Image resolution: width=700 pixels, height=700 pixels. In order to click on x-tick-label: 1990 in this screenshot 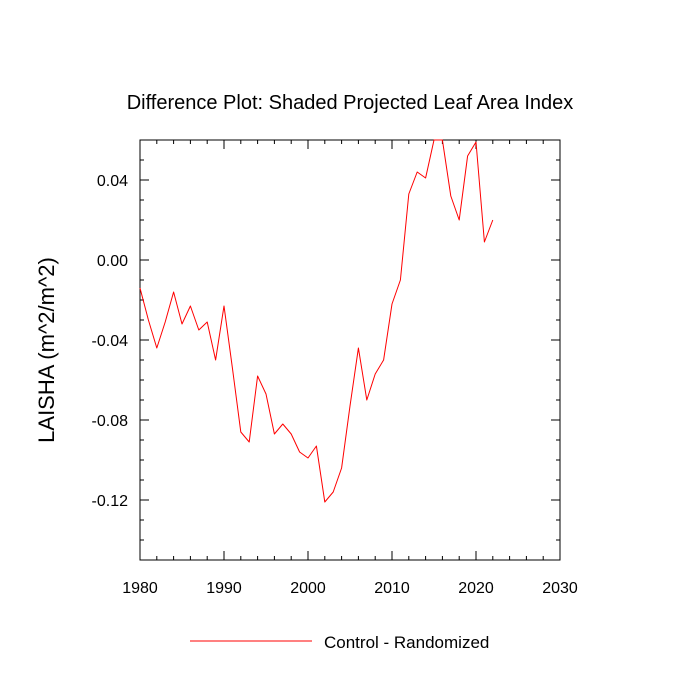, I will do `click(224, 588)`.